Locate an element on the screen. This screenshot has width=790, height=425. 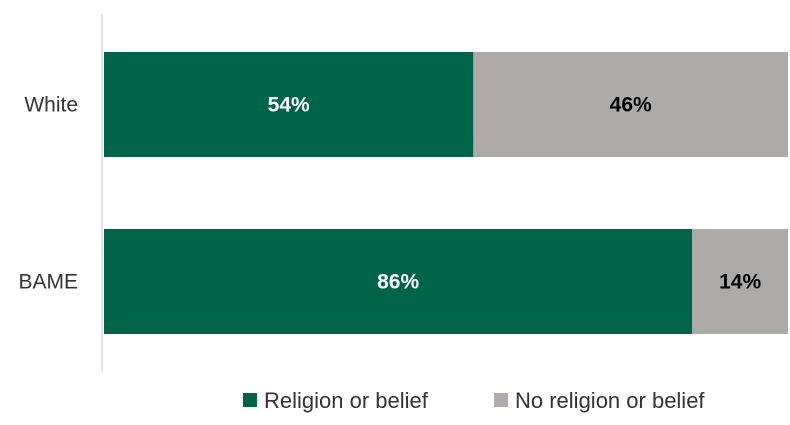
legend-label-0: Religion or belief is located at coordinates (346, 400).